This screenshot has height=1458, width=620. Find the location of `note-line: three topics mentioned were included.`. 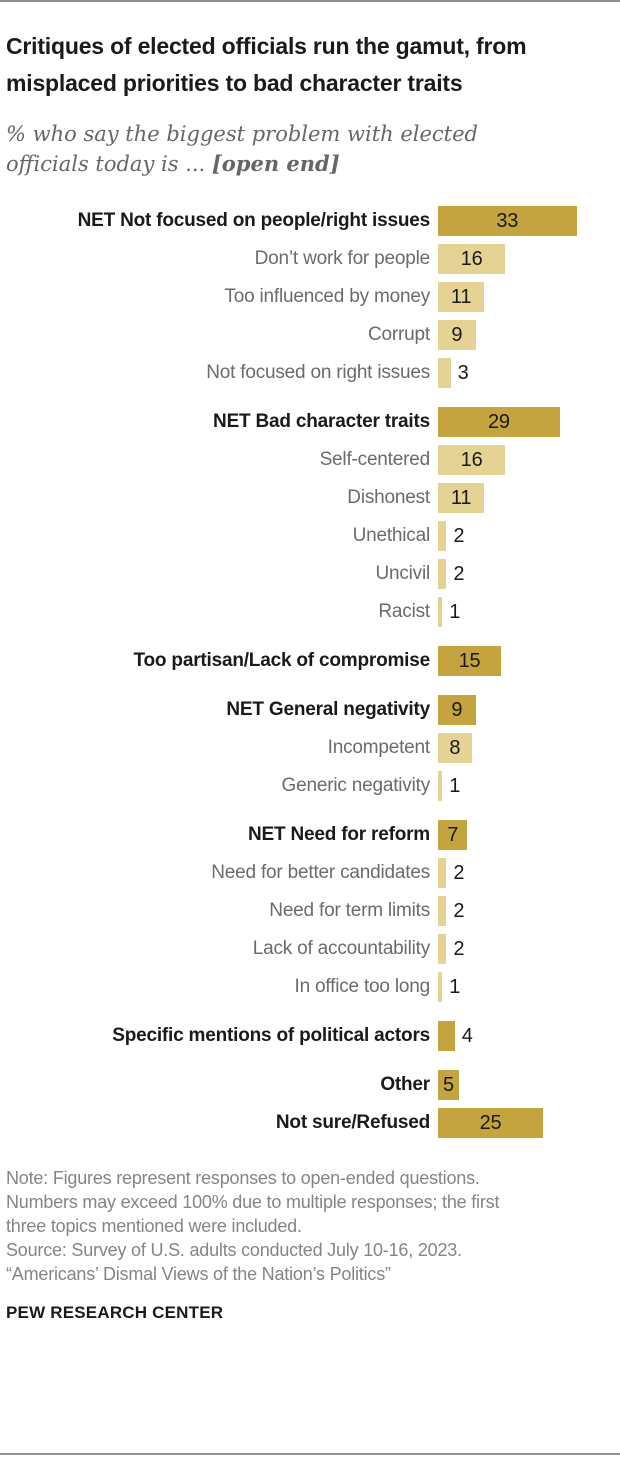

note-line: three topics mentioned were included. is located at coordinates (154, 1226).